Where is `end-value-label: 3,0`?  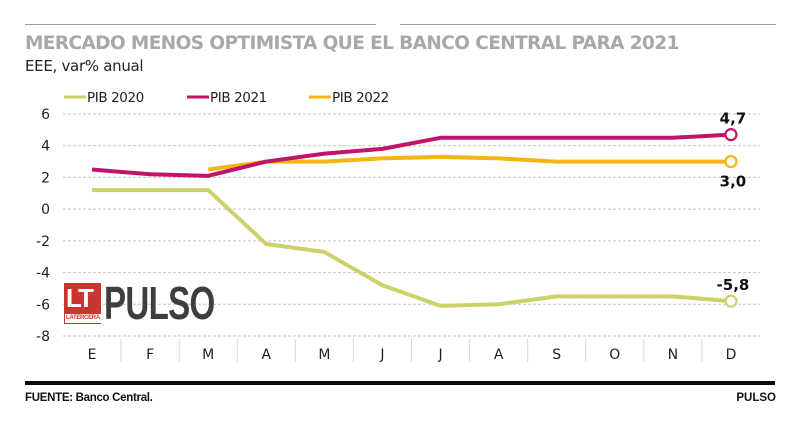
end-value-label: 3,0 is located at coordinates (733, 182).